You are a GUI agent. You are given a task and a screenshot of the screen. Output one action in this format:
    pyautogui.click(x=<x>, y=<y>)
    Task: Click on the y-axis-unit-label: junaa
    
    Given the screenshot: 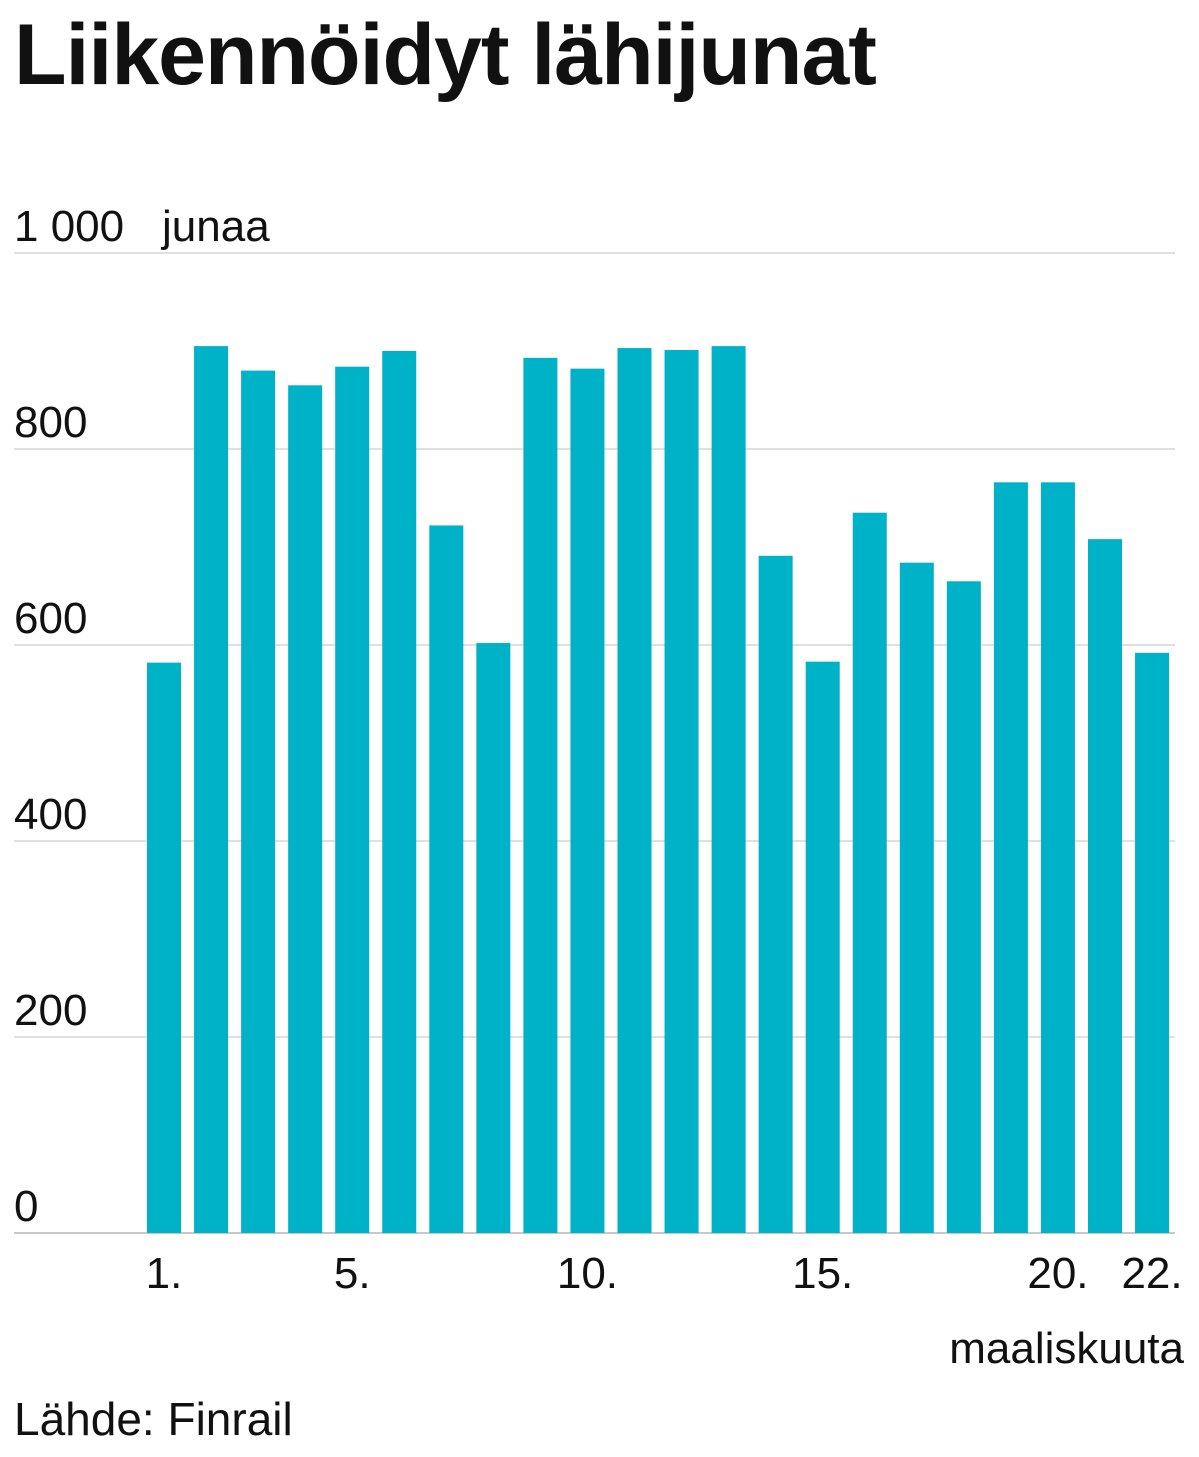 What is the action you would take?
    pyautogui.click(x=215, y=226)
    